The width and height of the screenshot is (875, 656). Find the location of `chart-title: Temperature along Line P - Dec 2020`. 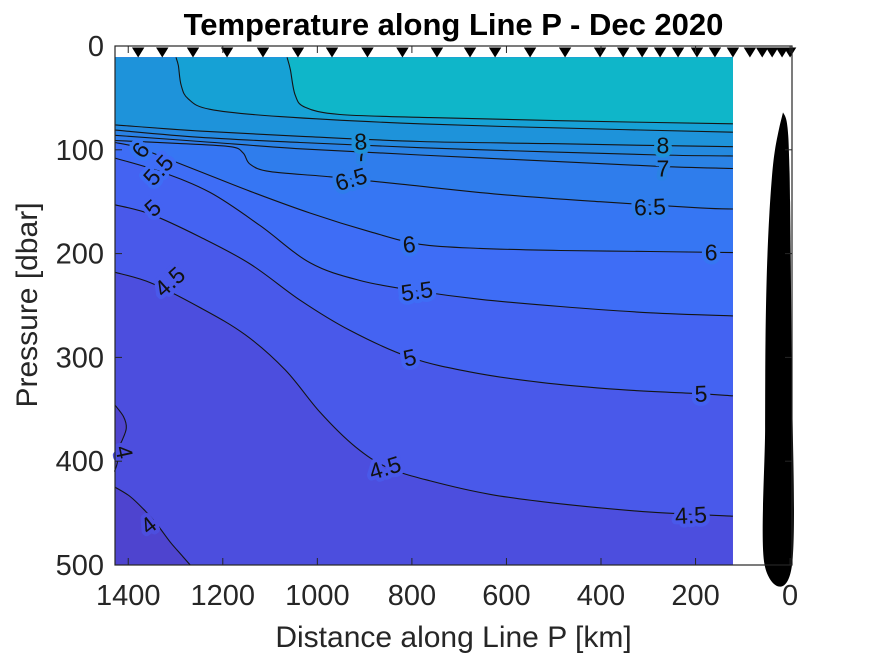

chart-title: Temperature along Line P - Dec 2020 is located at coordinates (453, 24).